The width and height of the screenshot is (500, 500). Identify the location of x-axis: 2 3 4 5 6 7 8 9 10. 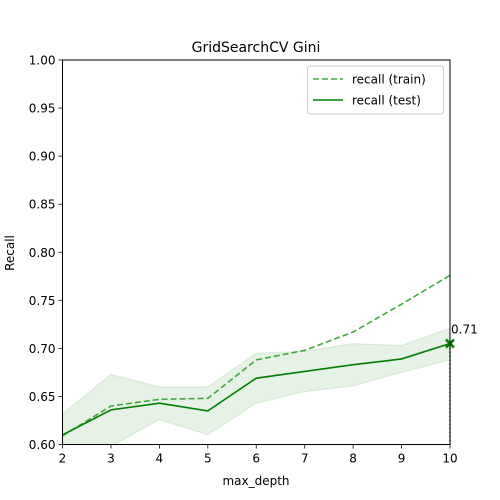
(258, 455).